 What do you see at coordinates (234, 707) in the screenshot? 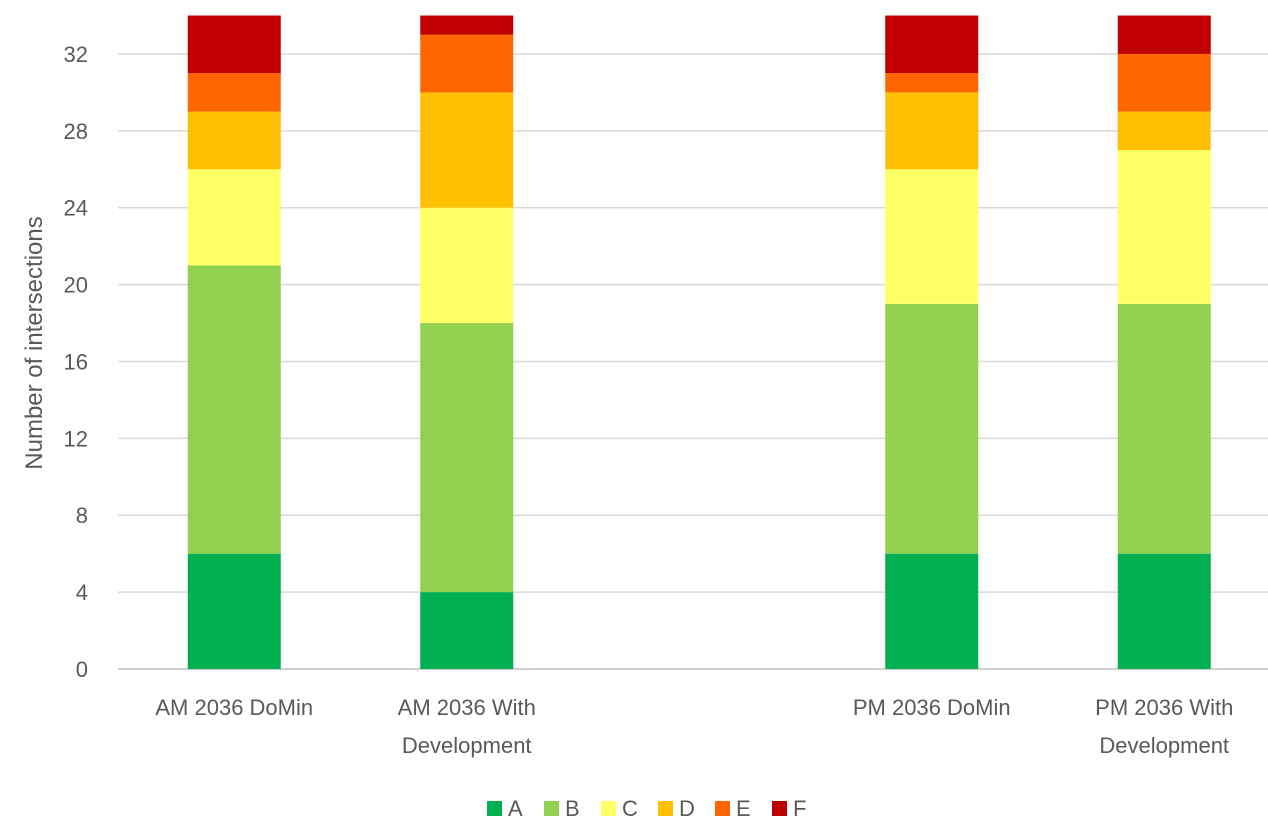
I see `x-category-label: AM 2036 DoMin` at bounding box center [234, 707].